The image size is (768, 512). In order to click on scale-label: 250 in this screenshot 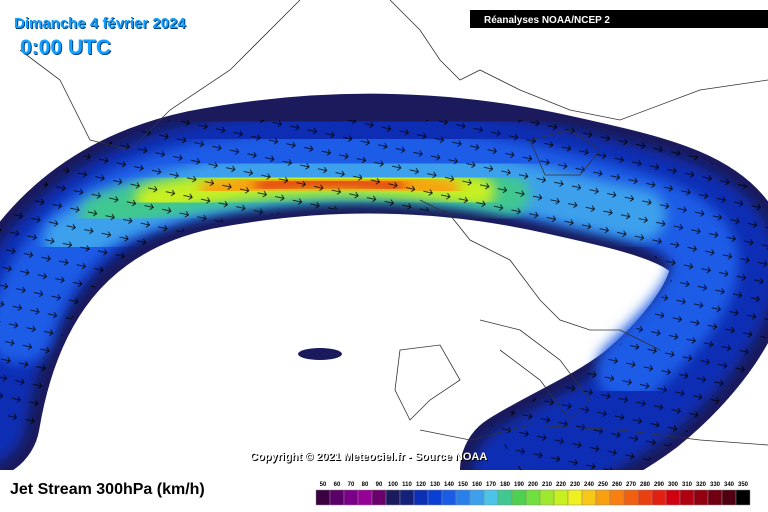, I will do `click(603, 485)`.